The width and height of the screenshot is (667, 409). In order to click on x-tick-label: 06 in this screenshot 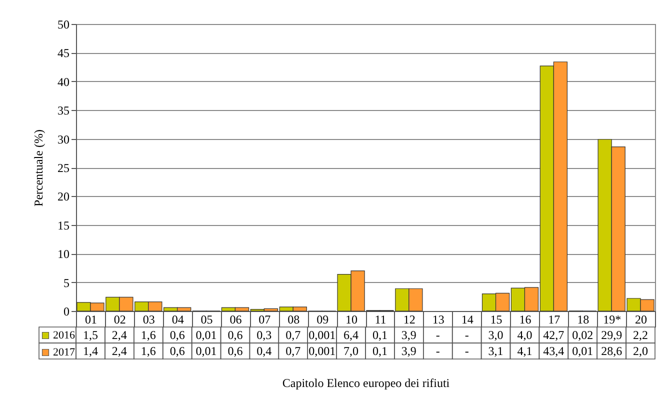, I will do `click(236, 319)`.